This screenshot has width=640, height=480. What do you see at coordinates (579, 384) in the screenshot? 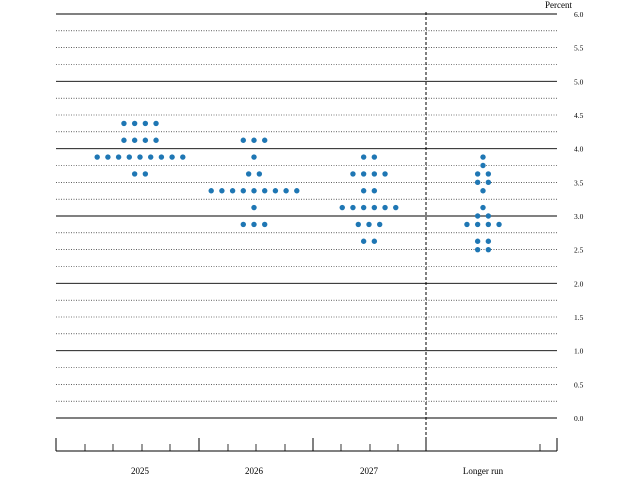
I see `y-tick-label: 0.5` at bounding box center [579, 384].